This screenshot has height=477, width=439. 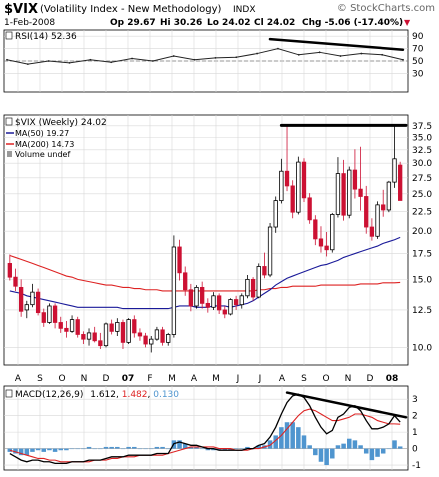 I want to click on x-tick-label: D, so click(x=370, y=379).